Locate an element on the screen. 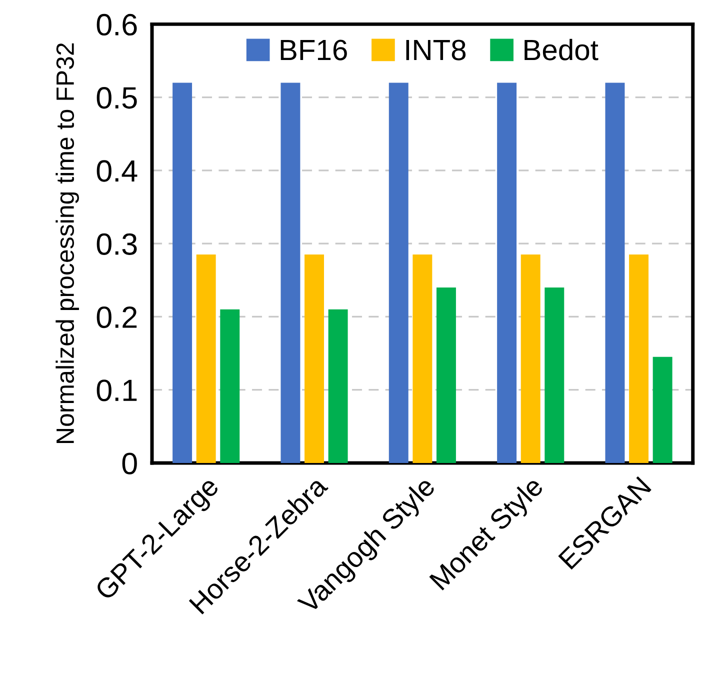  legend-label: Bedot is located at coordinates (561, 49).